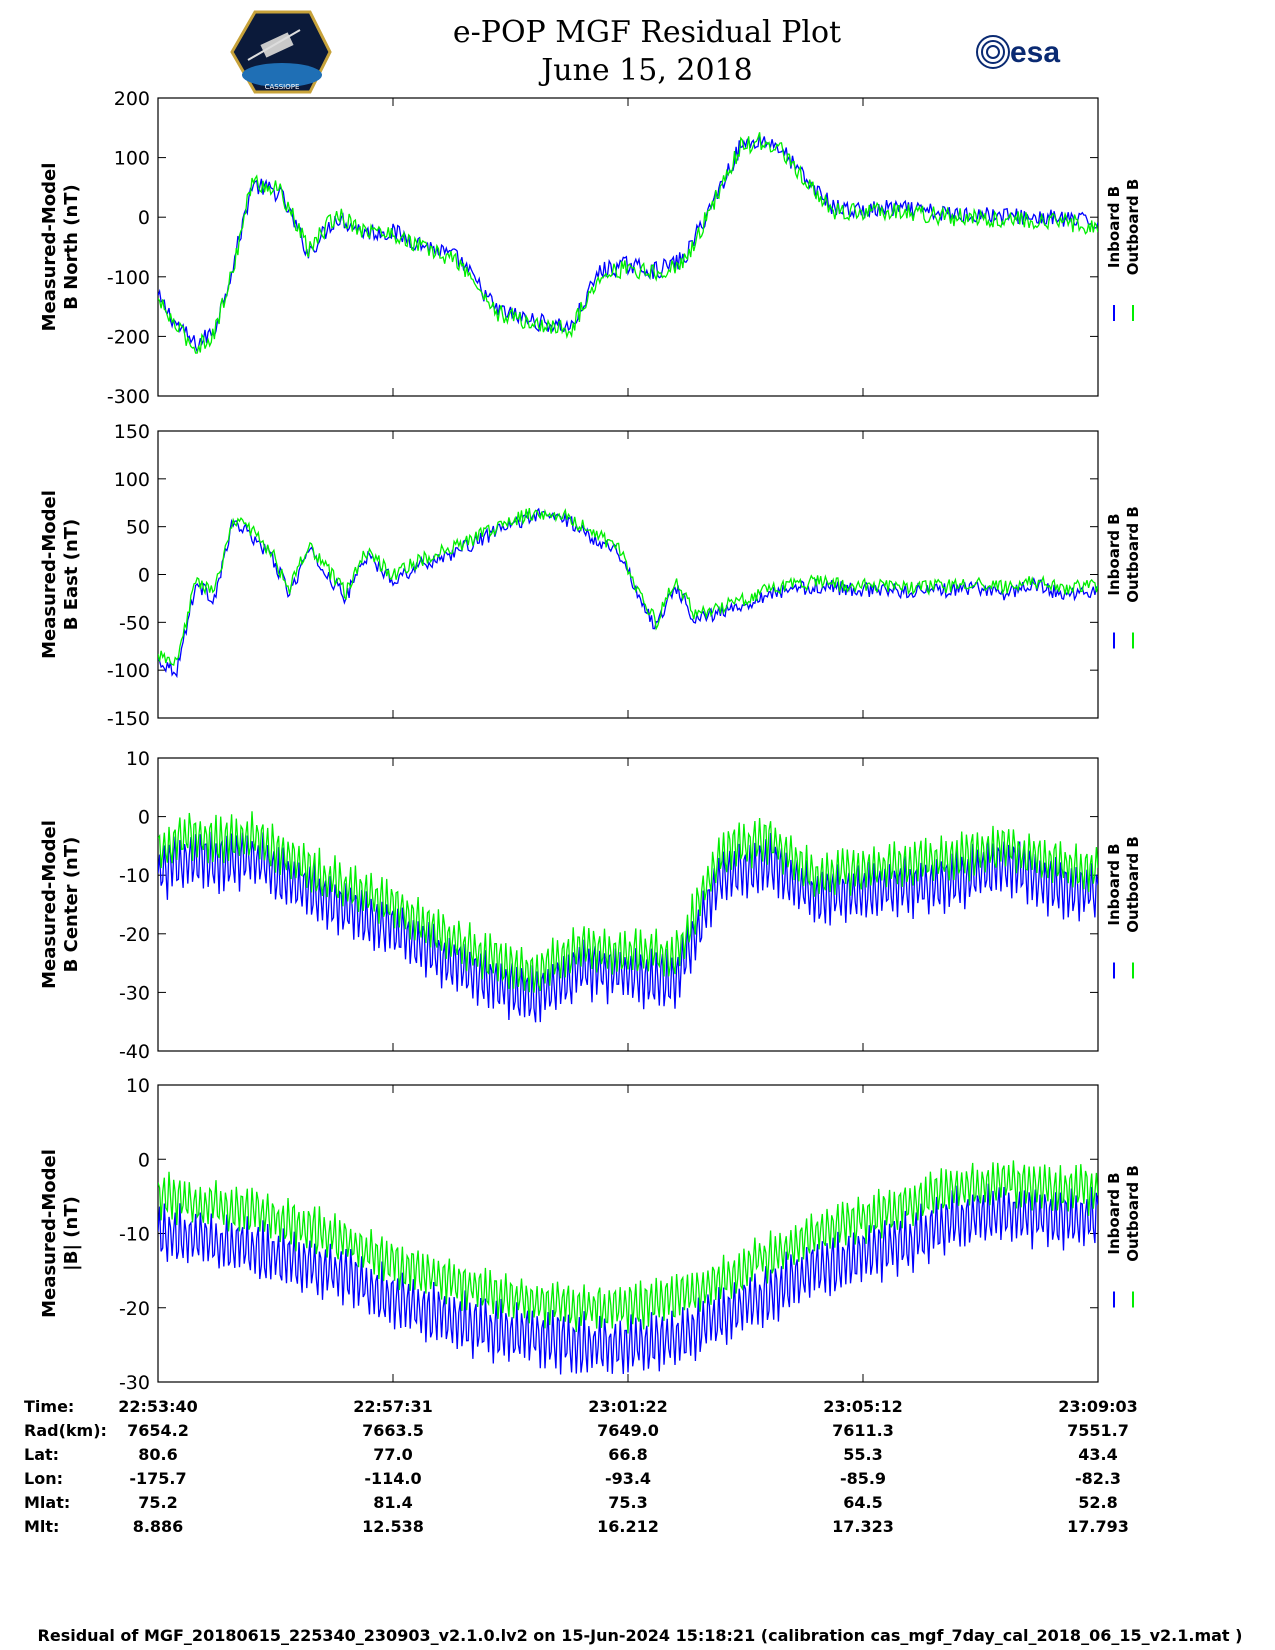 The height and width of the screenshot is (1650, 1275). What do you see at coordinates (157, 1478) in the screenshot?
I see `info-cell: -175.7` at bounding box center [157, 1478].